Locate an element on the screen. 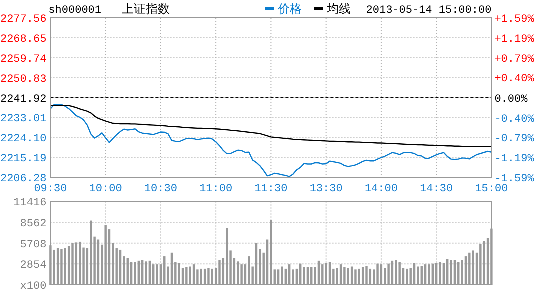 The width and height of the screenshot is (545, 300). chart-title: 上证指数 is located at coordinates (146, 9).